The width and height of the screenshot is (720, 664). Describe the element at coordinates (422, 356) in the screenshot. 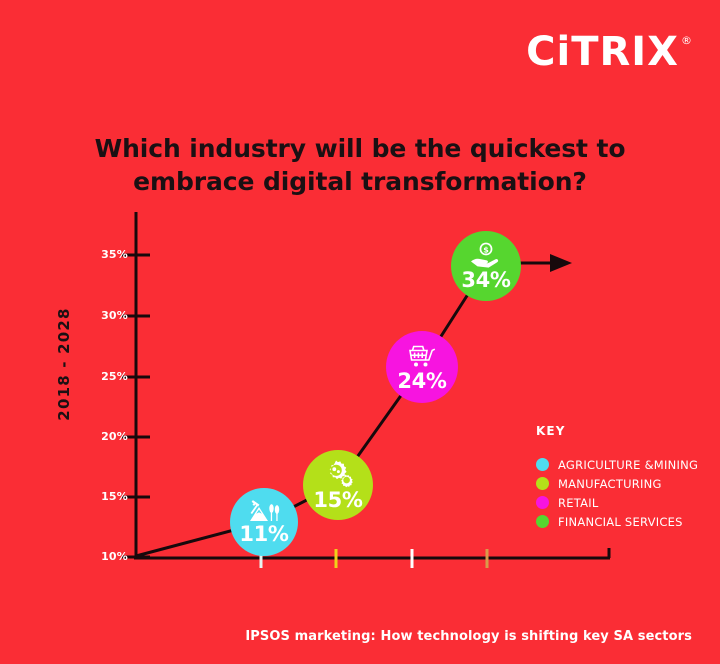

I see `shopping-cart-icon` at that location.